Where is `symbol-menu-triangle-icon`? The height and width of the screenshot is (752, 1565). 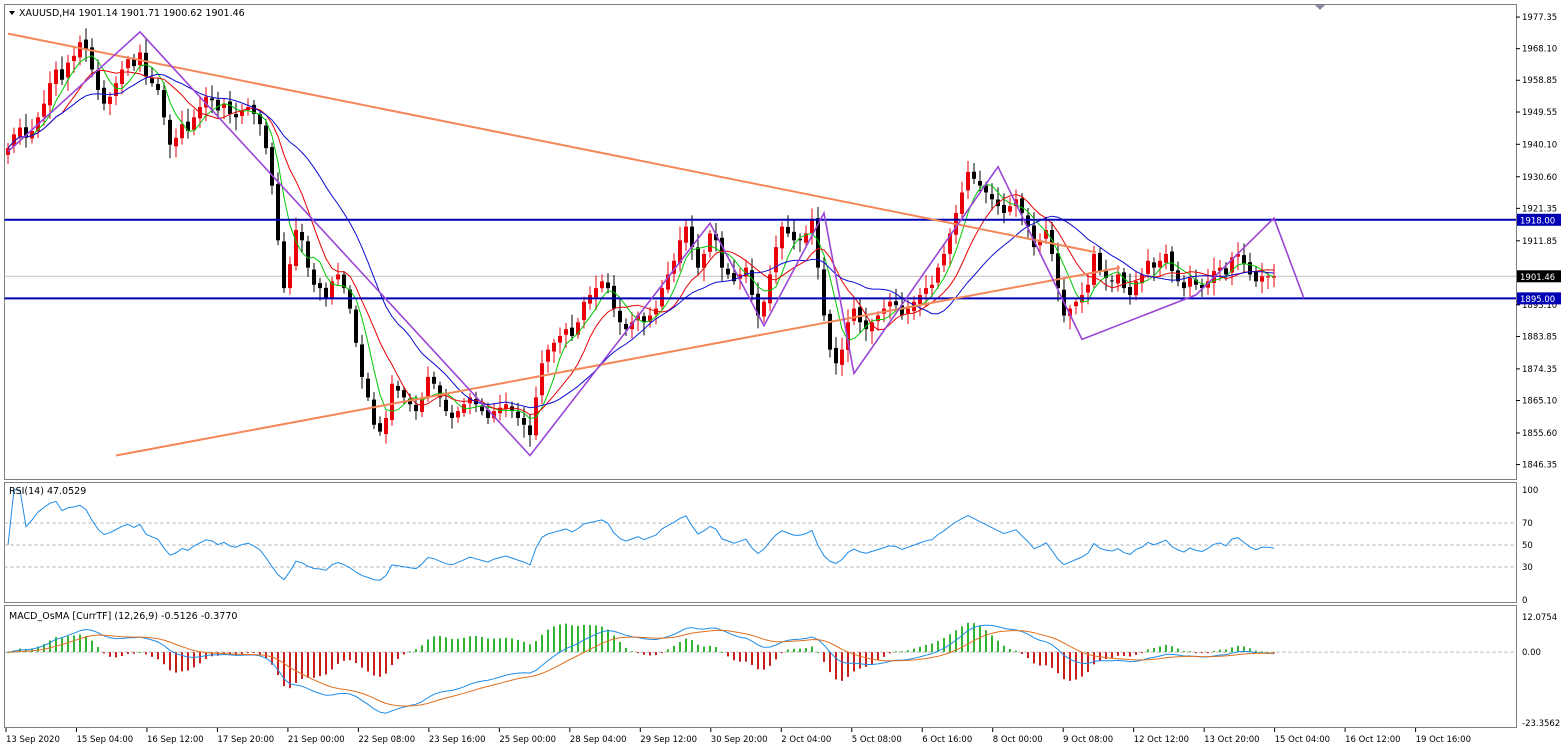
symbol-menu-triangle-icon is located at coordinates (12, 13).